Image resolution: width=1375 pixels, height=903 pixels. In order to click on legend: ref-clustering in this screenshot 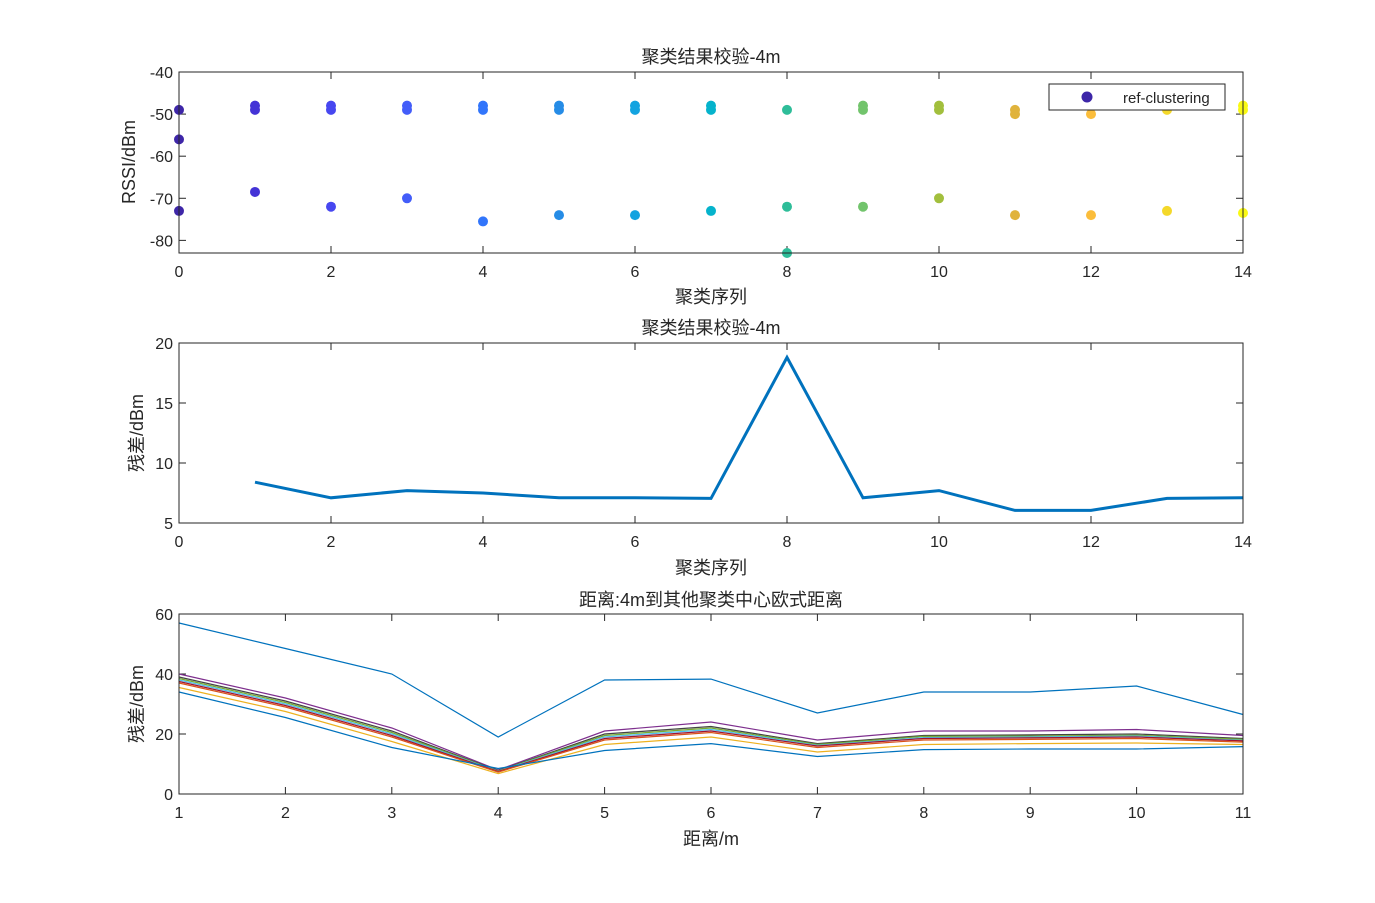, I will do `click(1137, 97)`.